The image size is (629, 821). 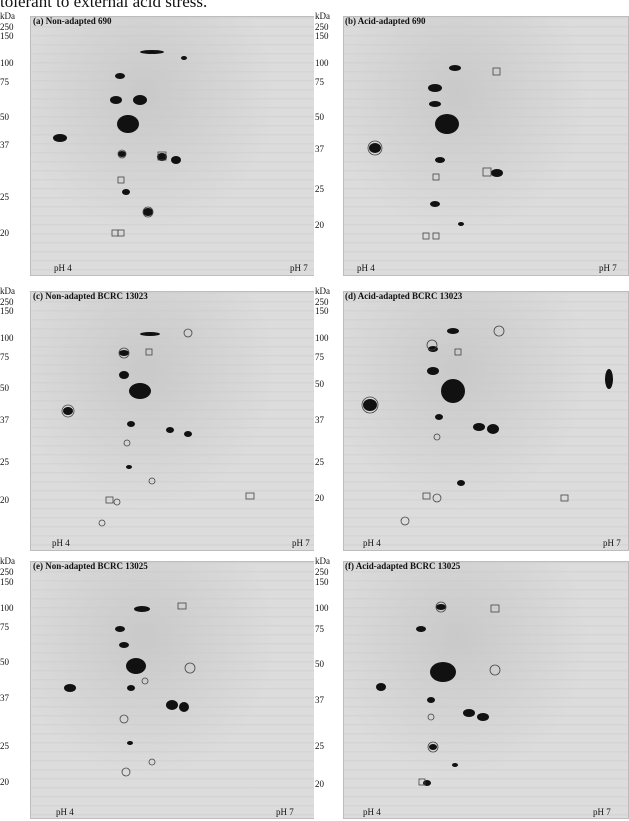 What do you see at coordinates (72, 21) in the screenshot?
I see `panel-title: (a) Non-adapted 690` at bounding box center [72, 21].